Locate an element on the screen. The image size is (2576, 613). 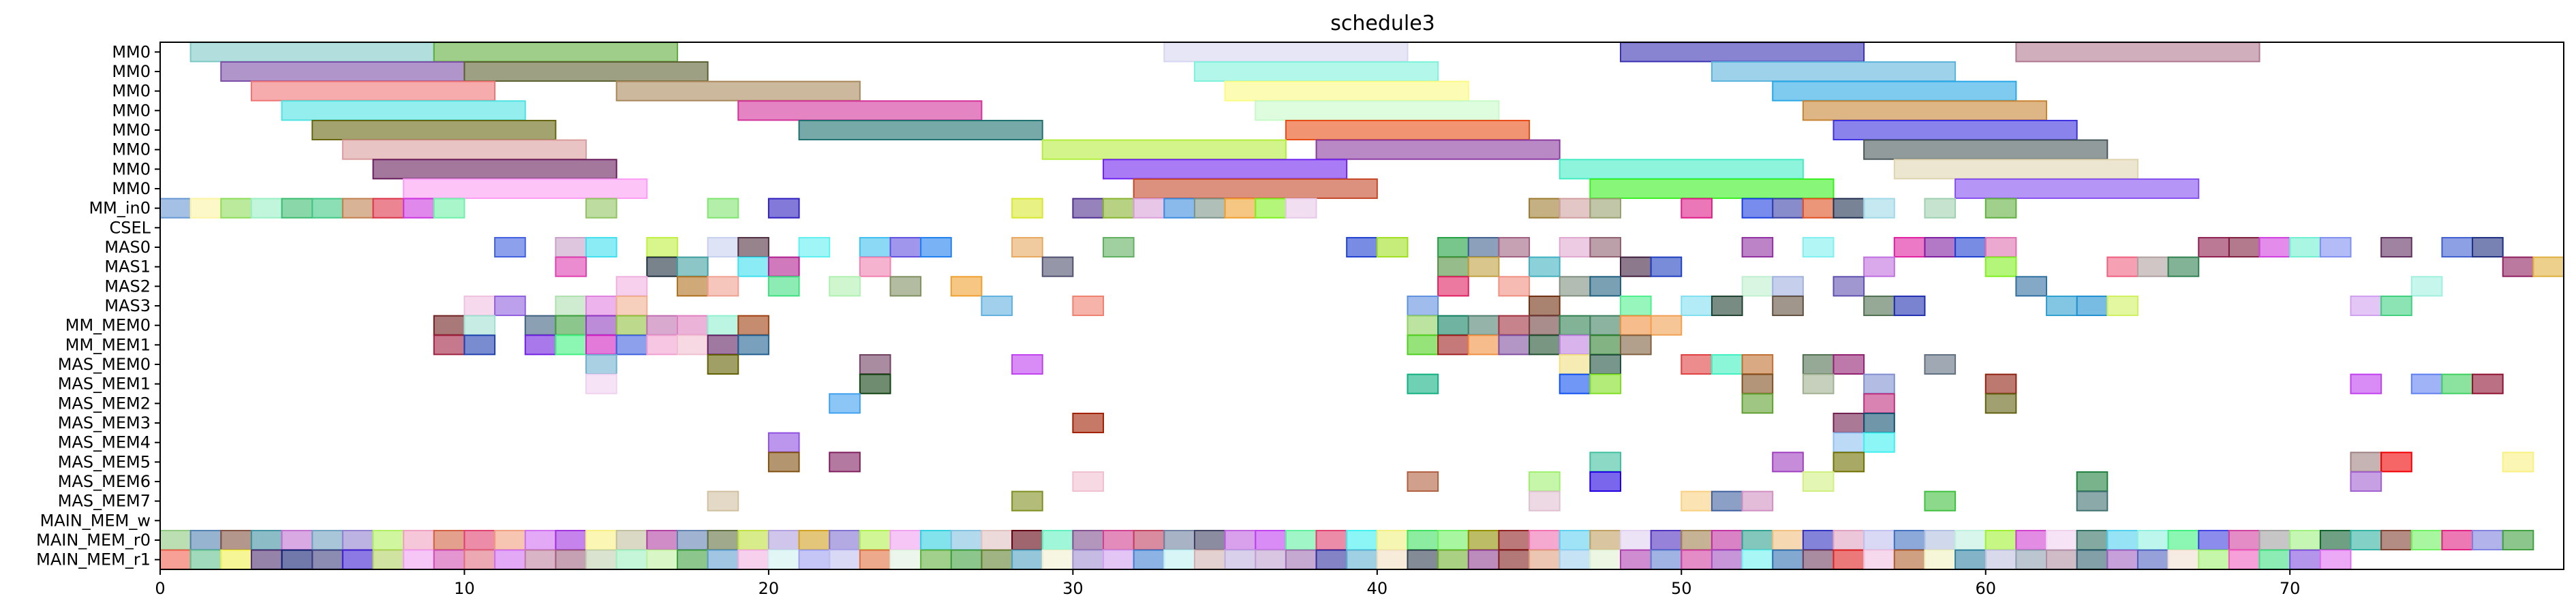
row-label: MAIN_MEM_r1 is located at coordinates (93, 559).